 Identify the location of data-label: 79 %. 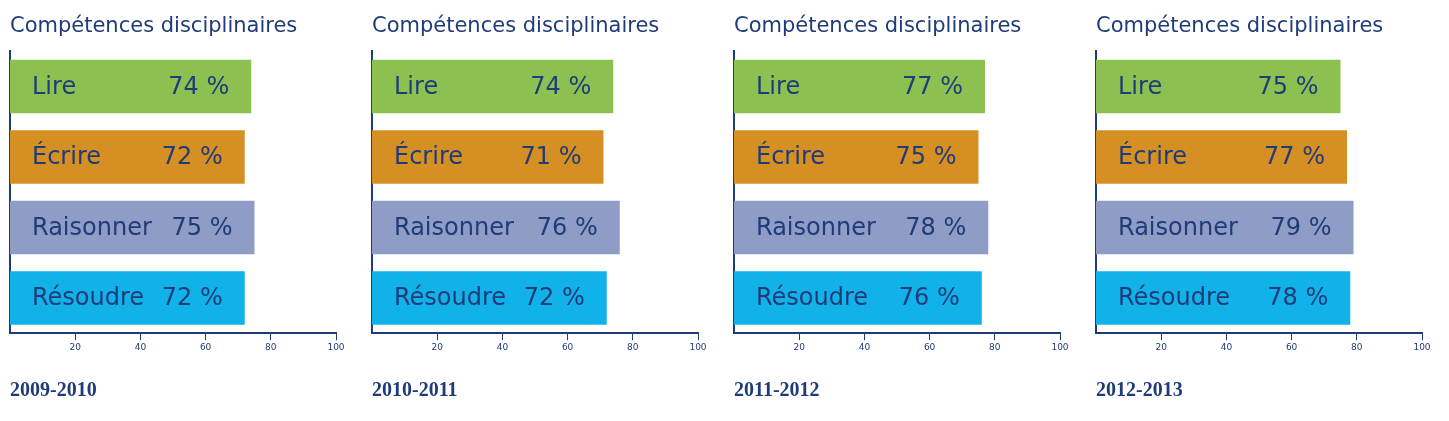
(1301, 226).